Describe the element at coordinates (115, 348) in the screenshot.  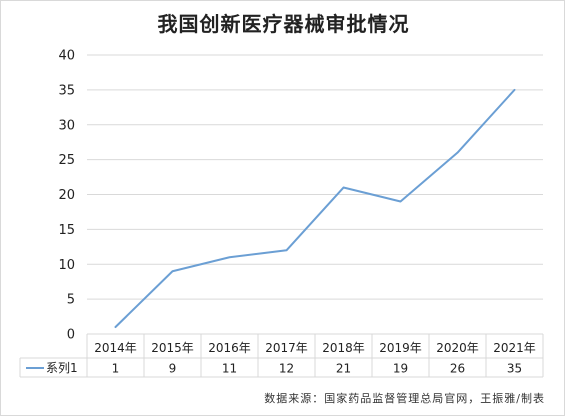
I see `x-tick-label: 2014年` at that location.